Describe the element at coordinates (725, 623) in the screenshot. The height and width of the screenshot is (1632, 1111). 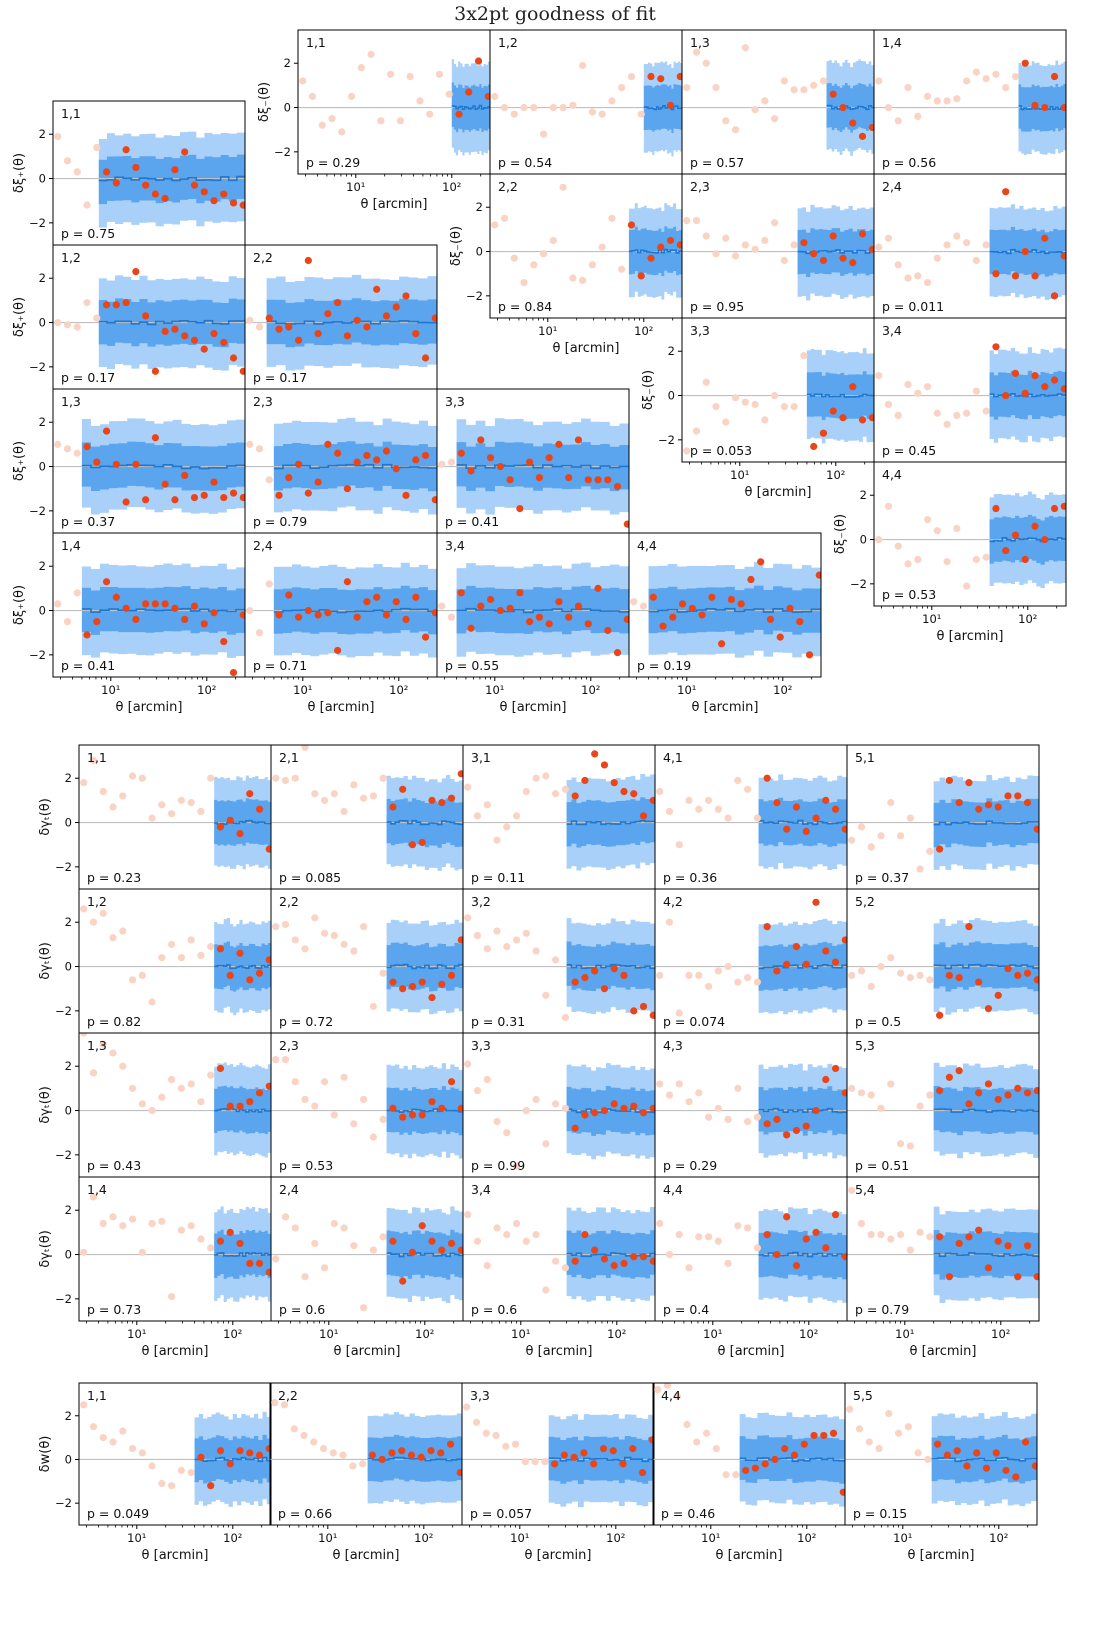
I see `panel-xi_plus-4-4: 4,4 p = 0.19 10¹ 10² θ [arcmin]` at that location.